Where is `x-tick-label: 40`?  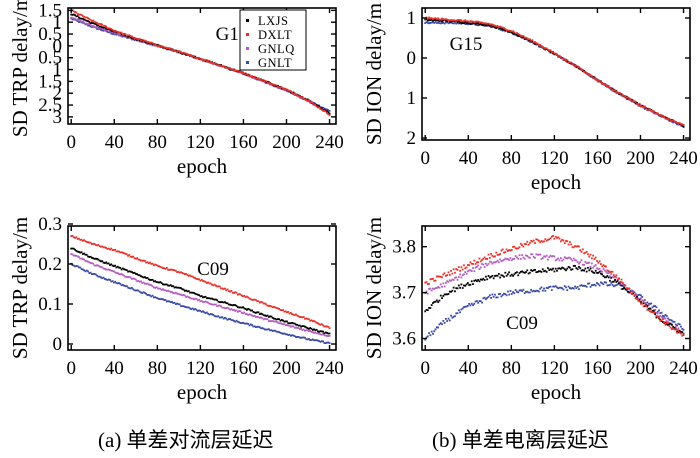
x-tick-label: 40 is located at coordinates (468, 158).